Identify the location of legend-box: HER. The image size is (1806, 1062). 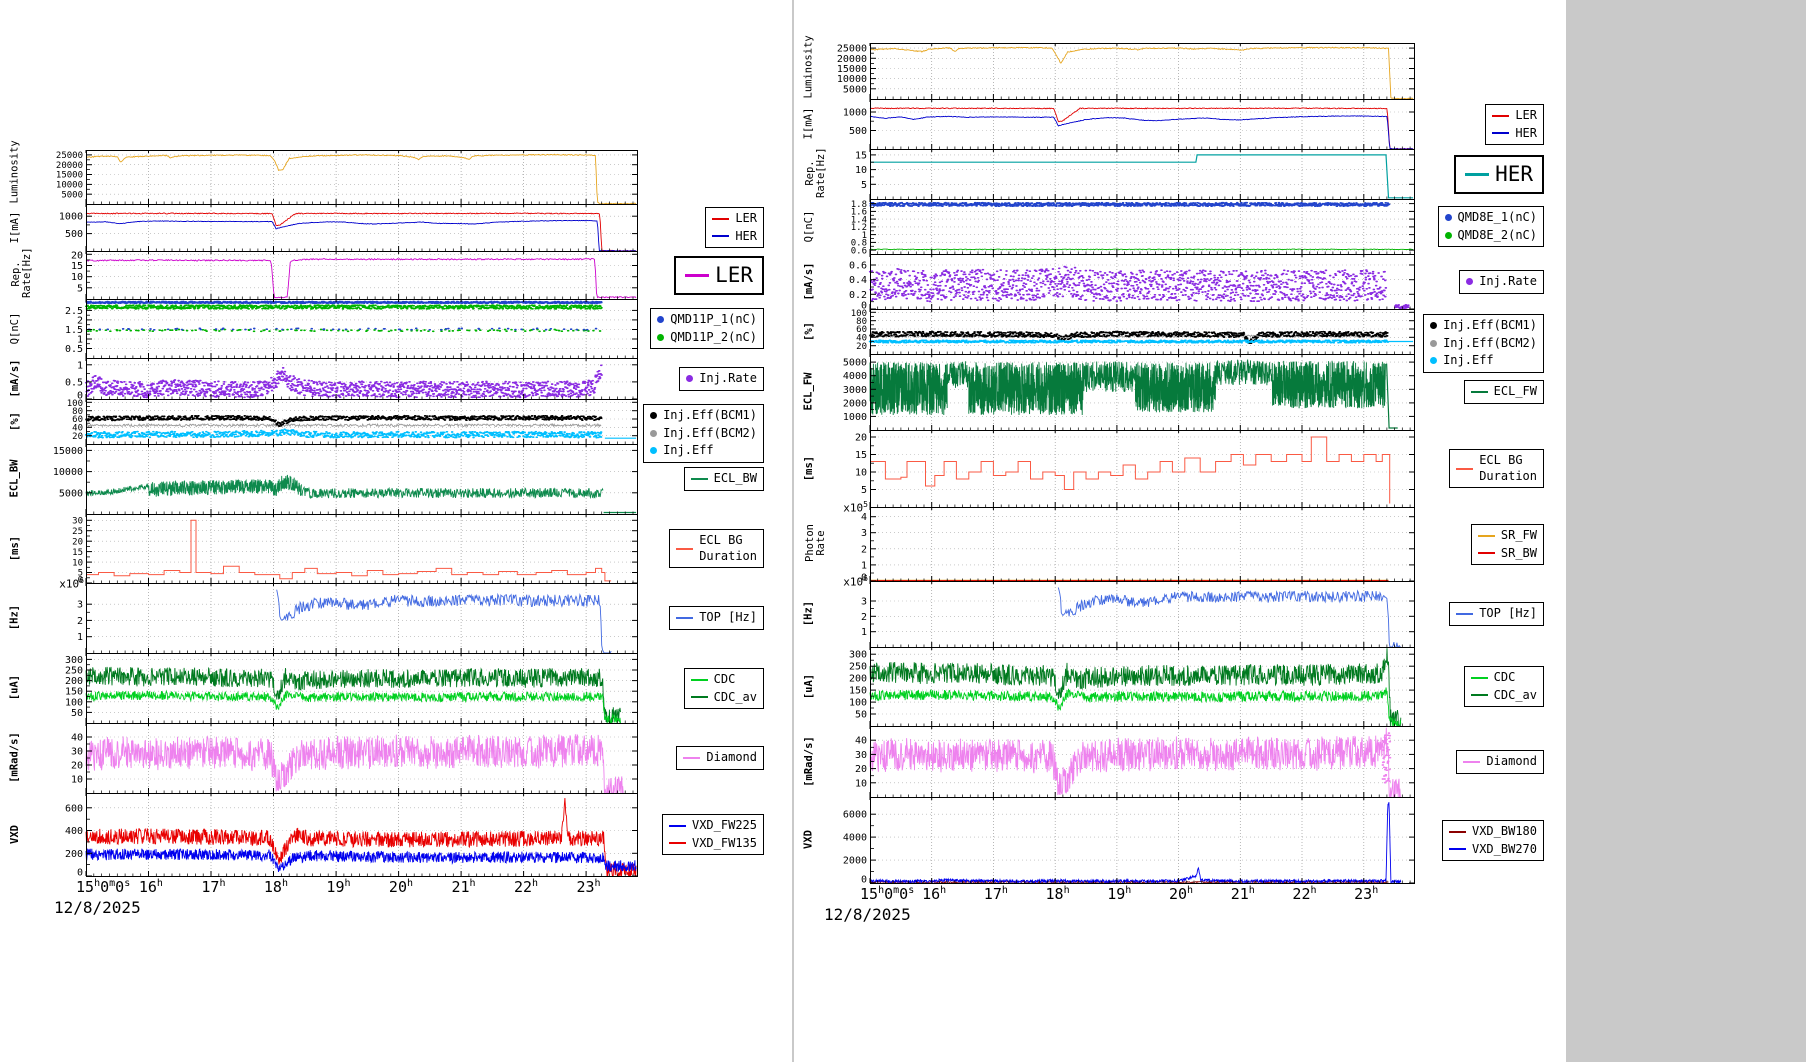
(1499, 175).